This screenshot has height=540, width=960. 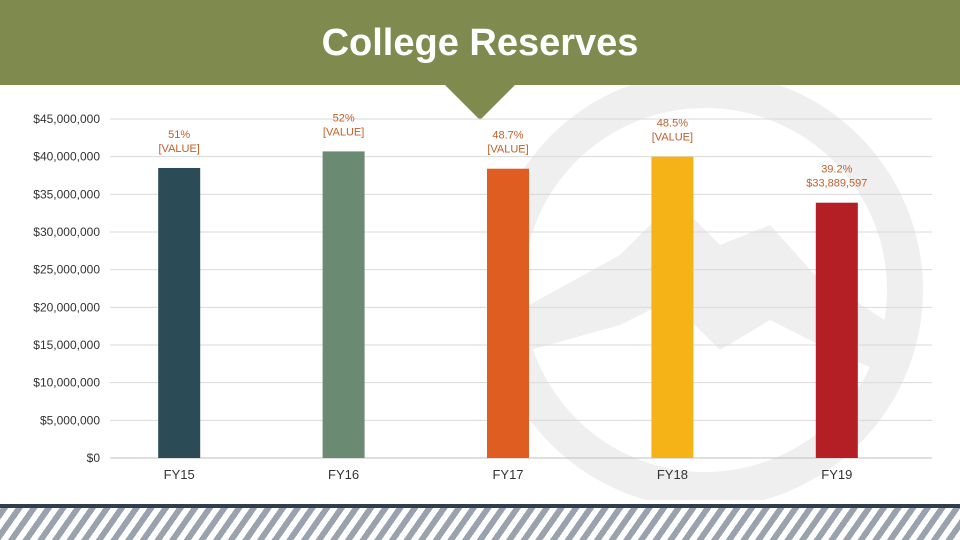 What do you see at coordinates (70, 420) in the screenshot?
I see `y-tick-label: $5,000,000` at bounding box center [70, 420].